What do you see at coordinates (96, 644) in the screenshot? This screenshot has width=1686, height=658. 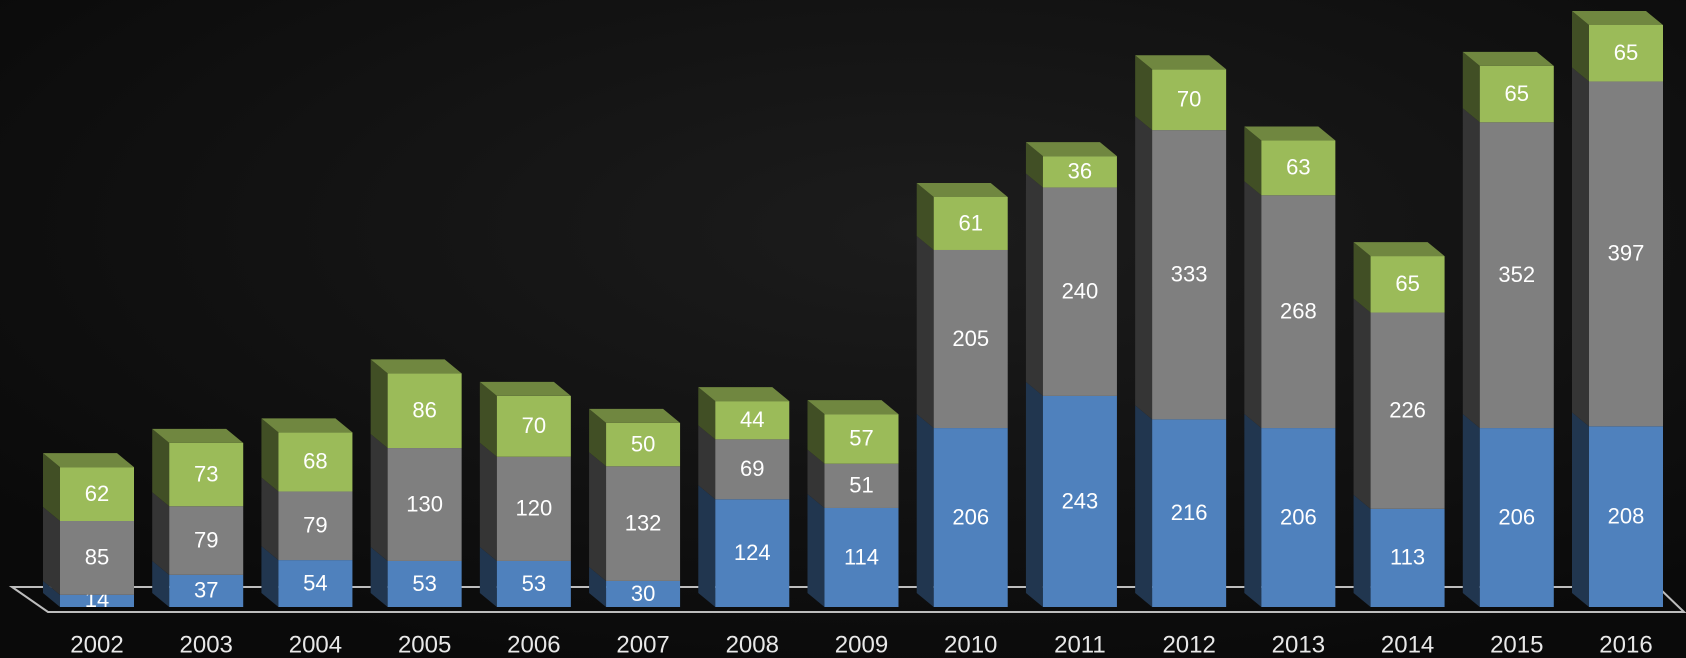 I see `x-tick-label: 2002` at bounding box center [96, 644].